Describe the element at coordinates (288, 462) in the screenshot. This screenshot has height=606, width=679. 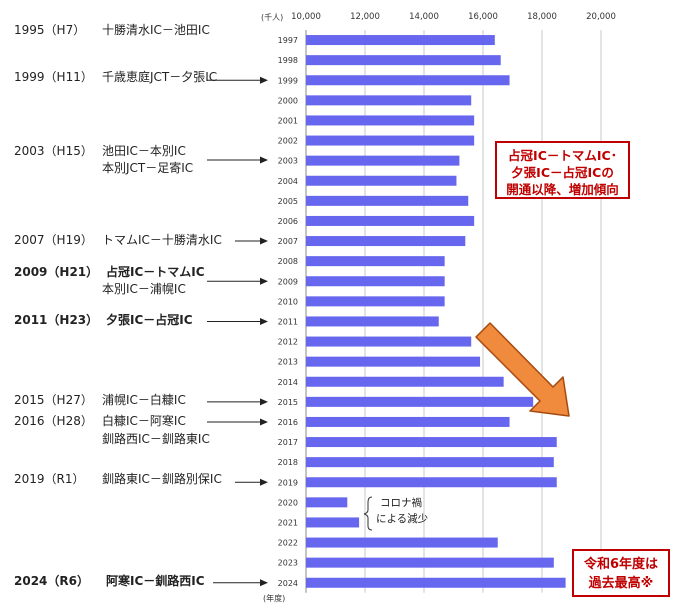
I see `year-label: 2018` at that location.